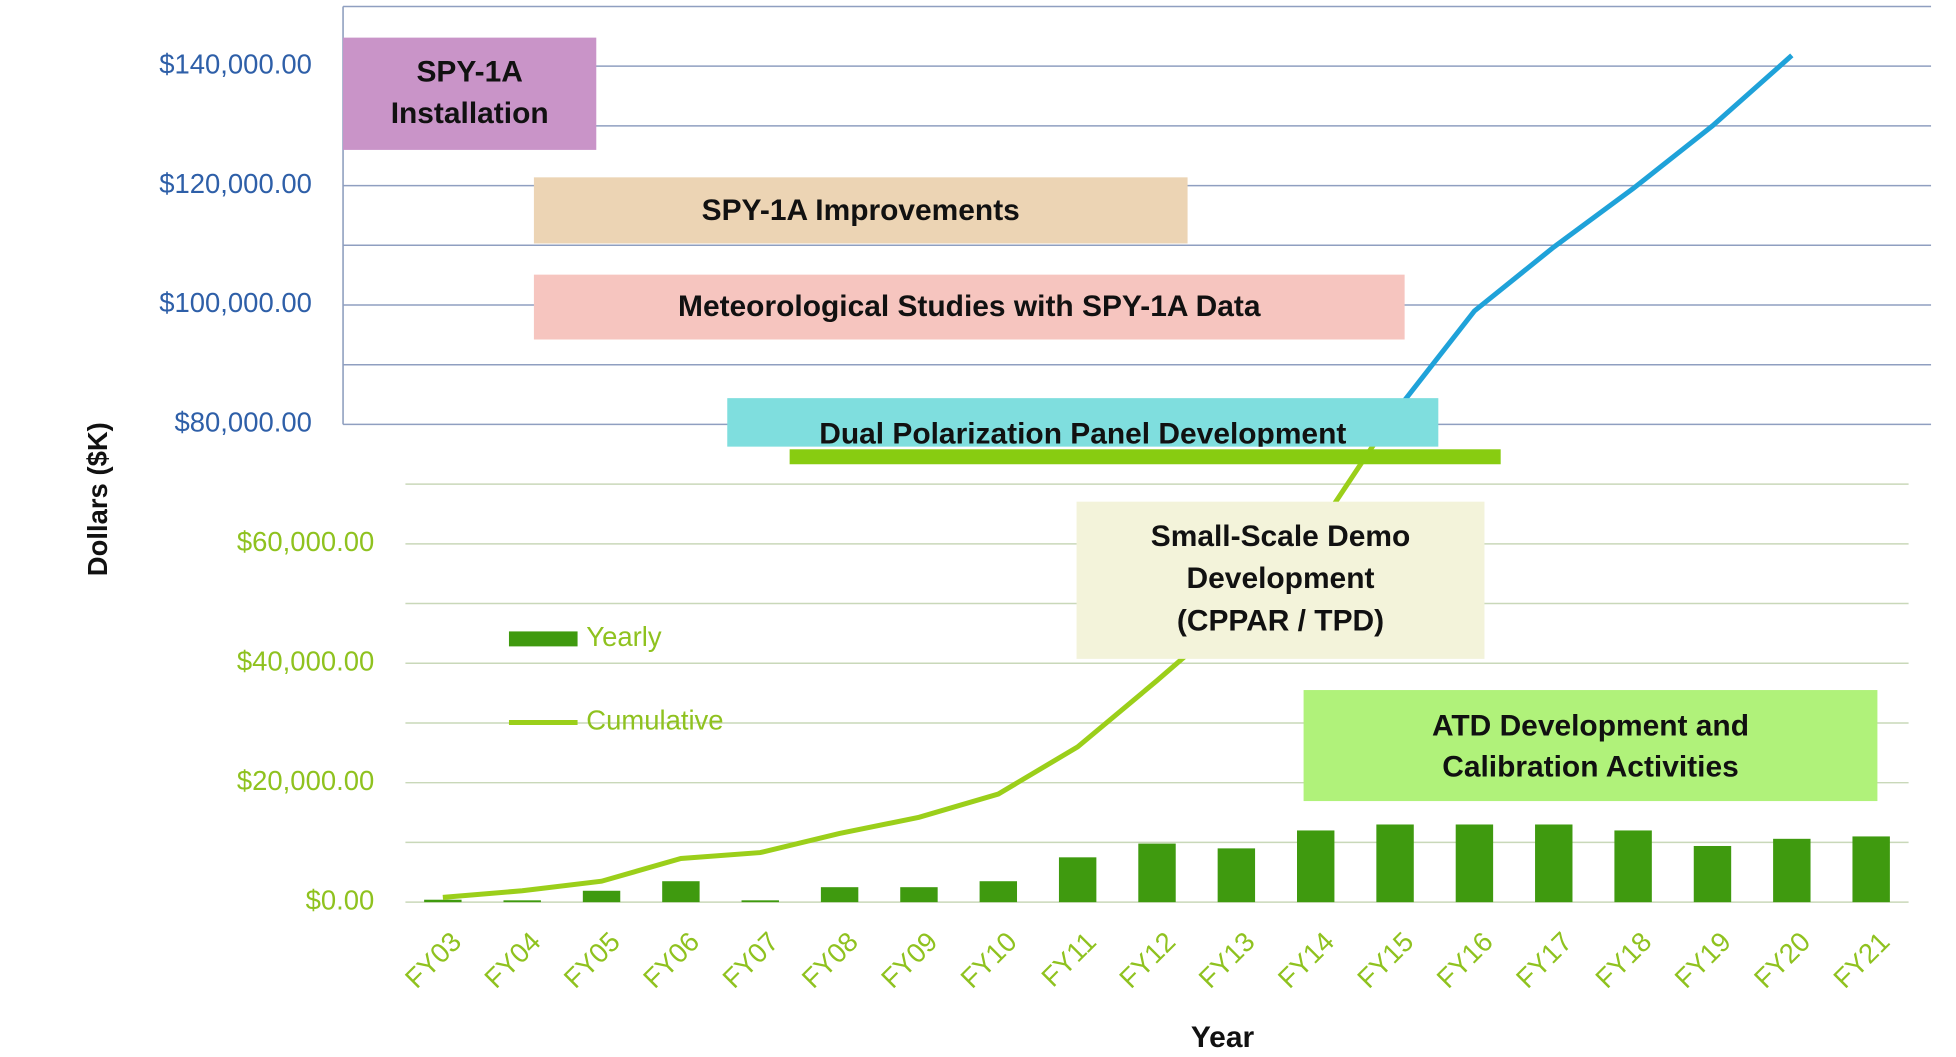  What do you see at coordinates (1544, 960) in the screenshot?
I see `x-tick-label: FY17` at bounding box center [1544, 960].